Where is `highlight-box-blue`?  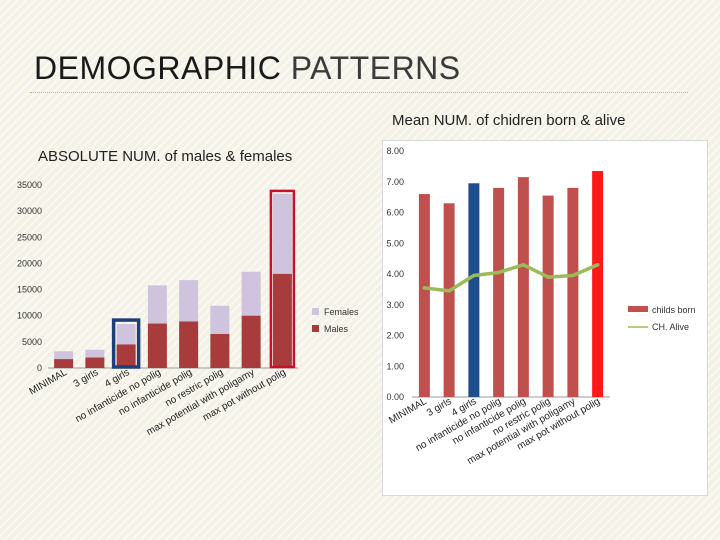 highlight-box-blue is located at coordinates (126, 343).